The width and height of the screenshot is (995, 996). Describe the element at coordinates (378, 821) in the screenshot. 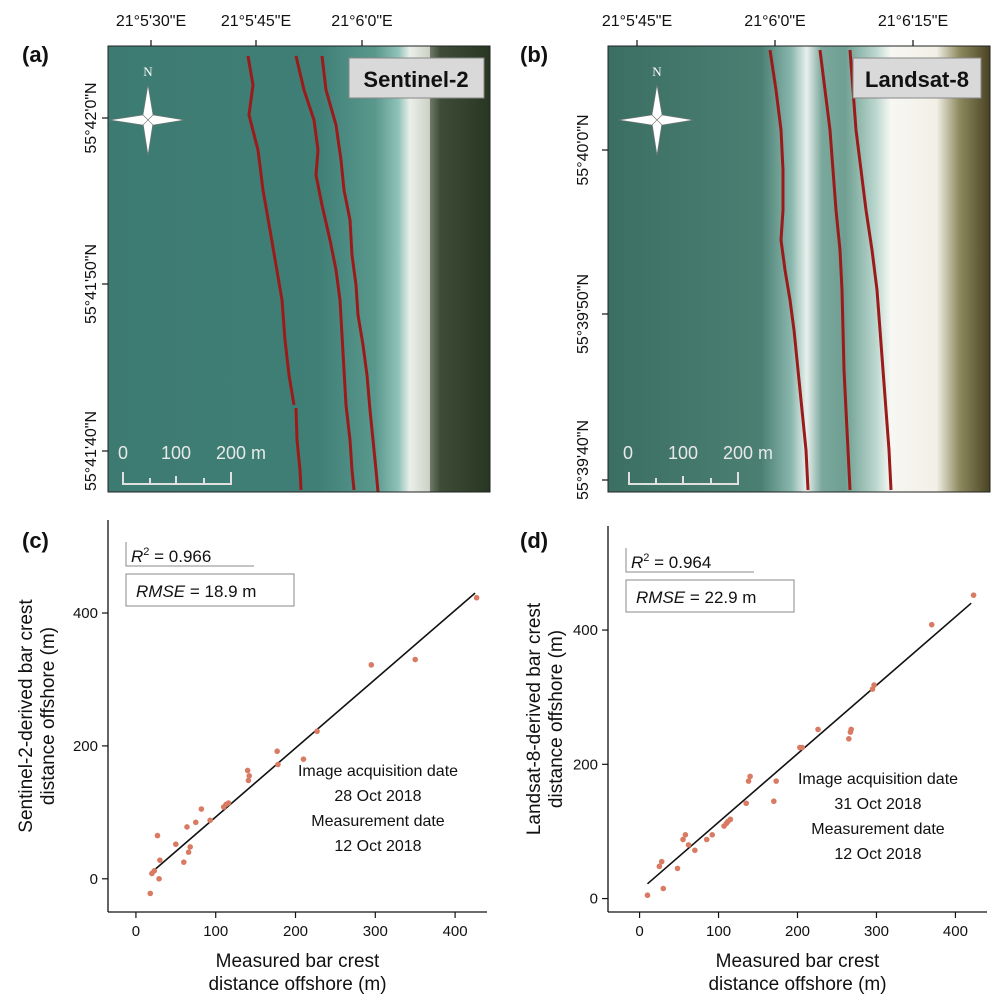

I see `annotation-line-c-2: Measurement date` at that location.